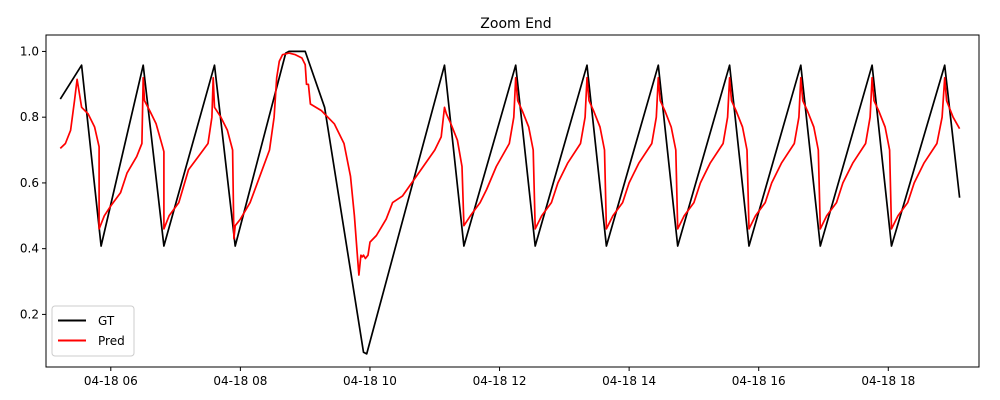 The image size is (1000, 400). What do you see at coordinates (29, 314) in the screenshot?
I see `y-tick-label: 0.2` at bounding box center [29, 314].